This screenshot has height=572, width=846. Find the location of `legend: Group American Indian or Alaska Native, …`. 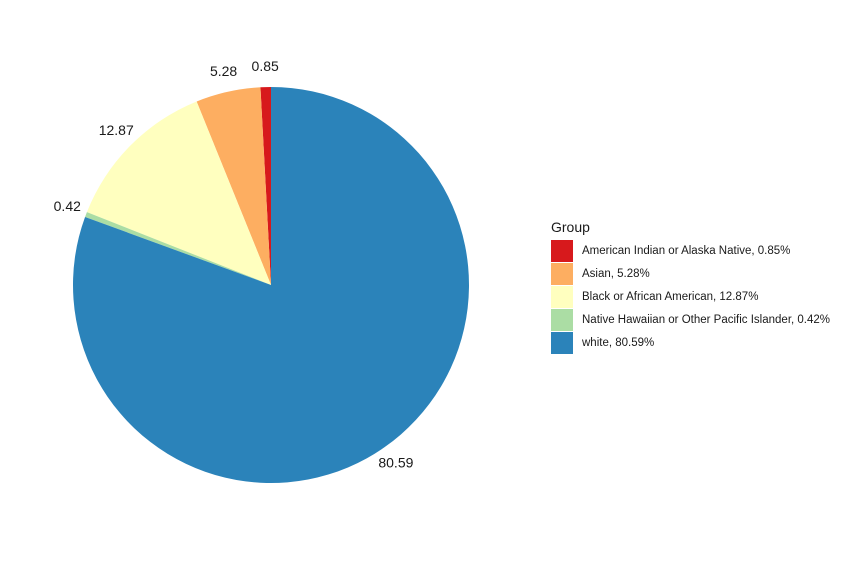

legend: Group American Indian or Alaska Native, … is located at coordinates (690, 286).